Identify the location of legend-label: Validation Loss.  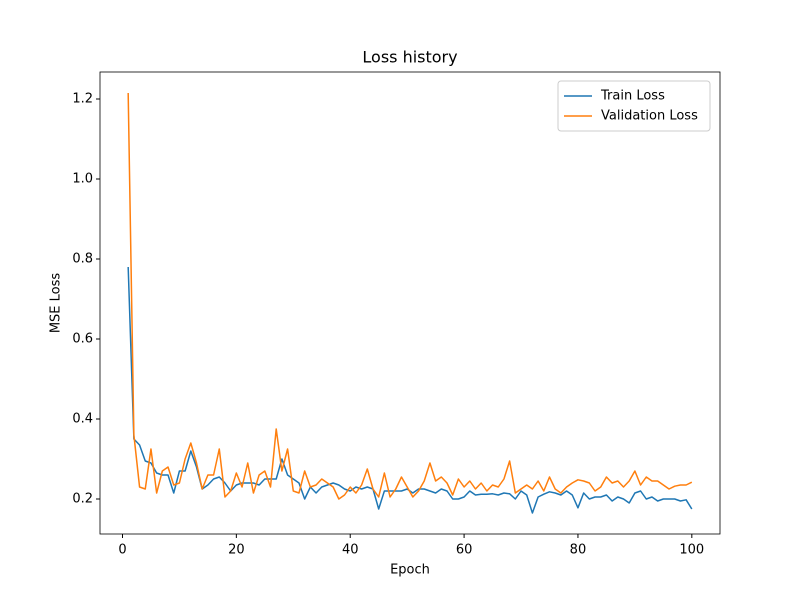
(649, 116).